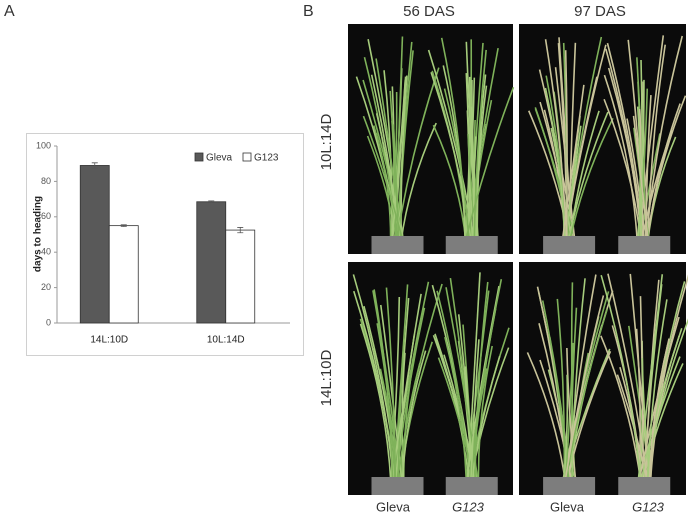  Describe the element at coordinates (326, 377) in the screenshot. I see `row-header: 14L:10D` at that location.